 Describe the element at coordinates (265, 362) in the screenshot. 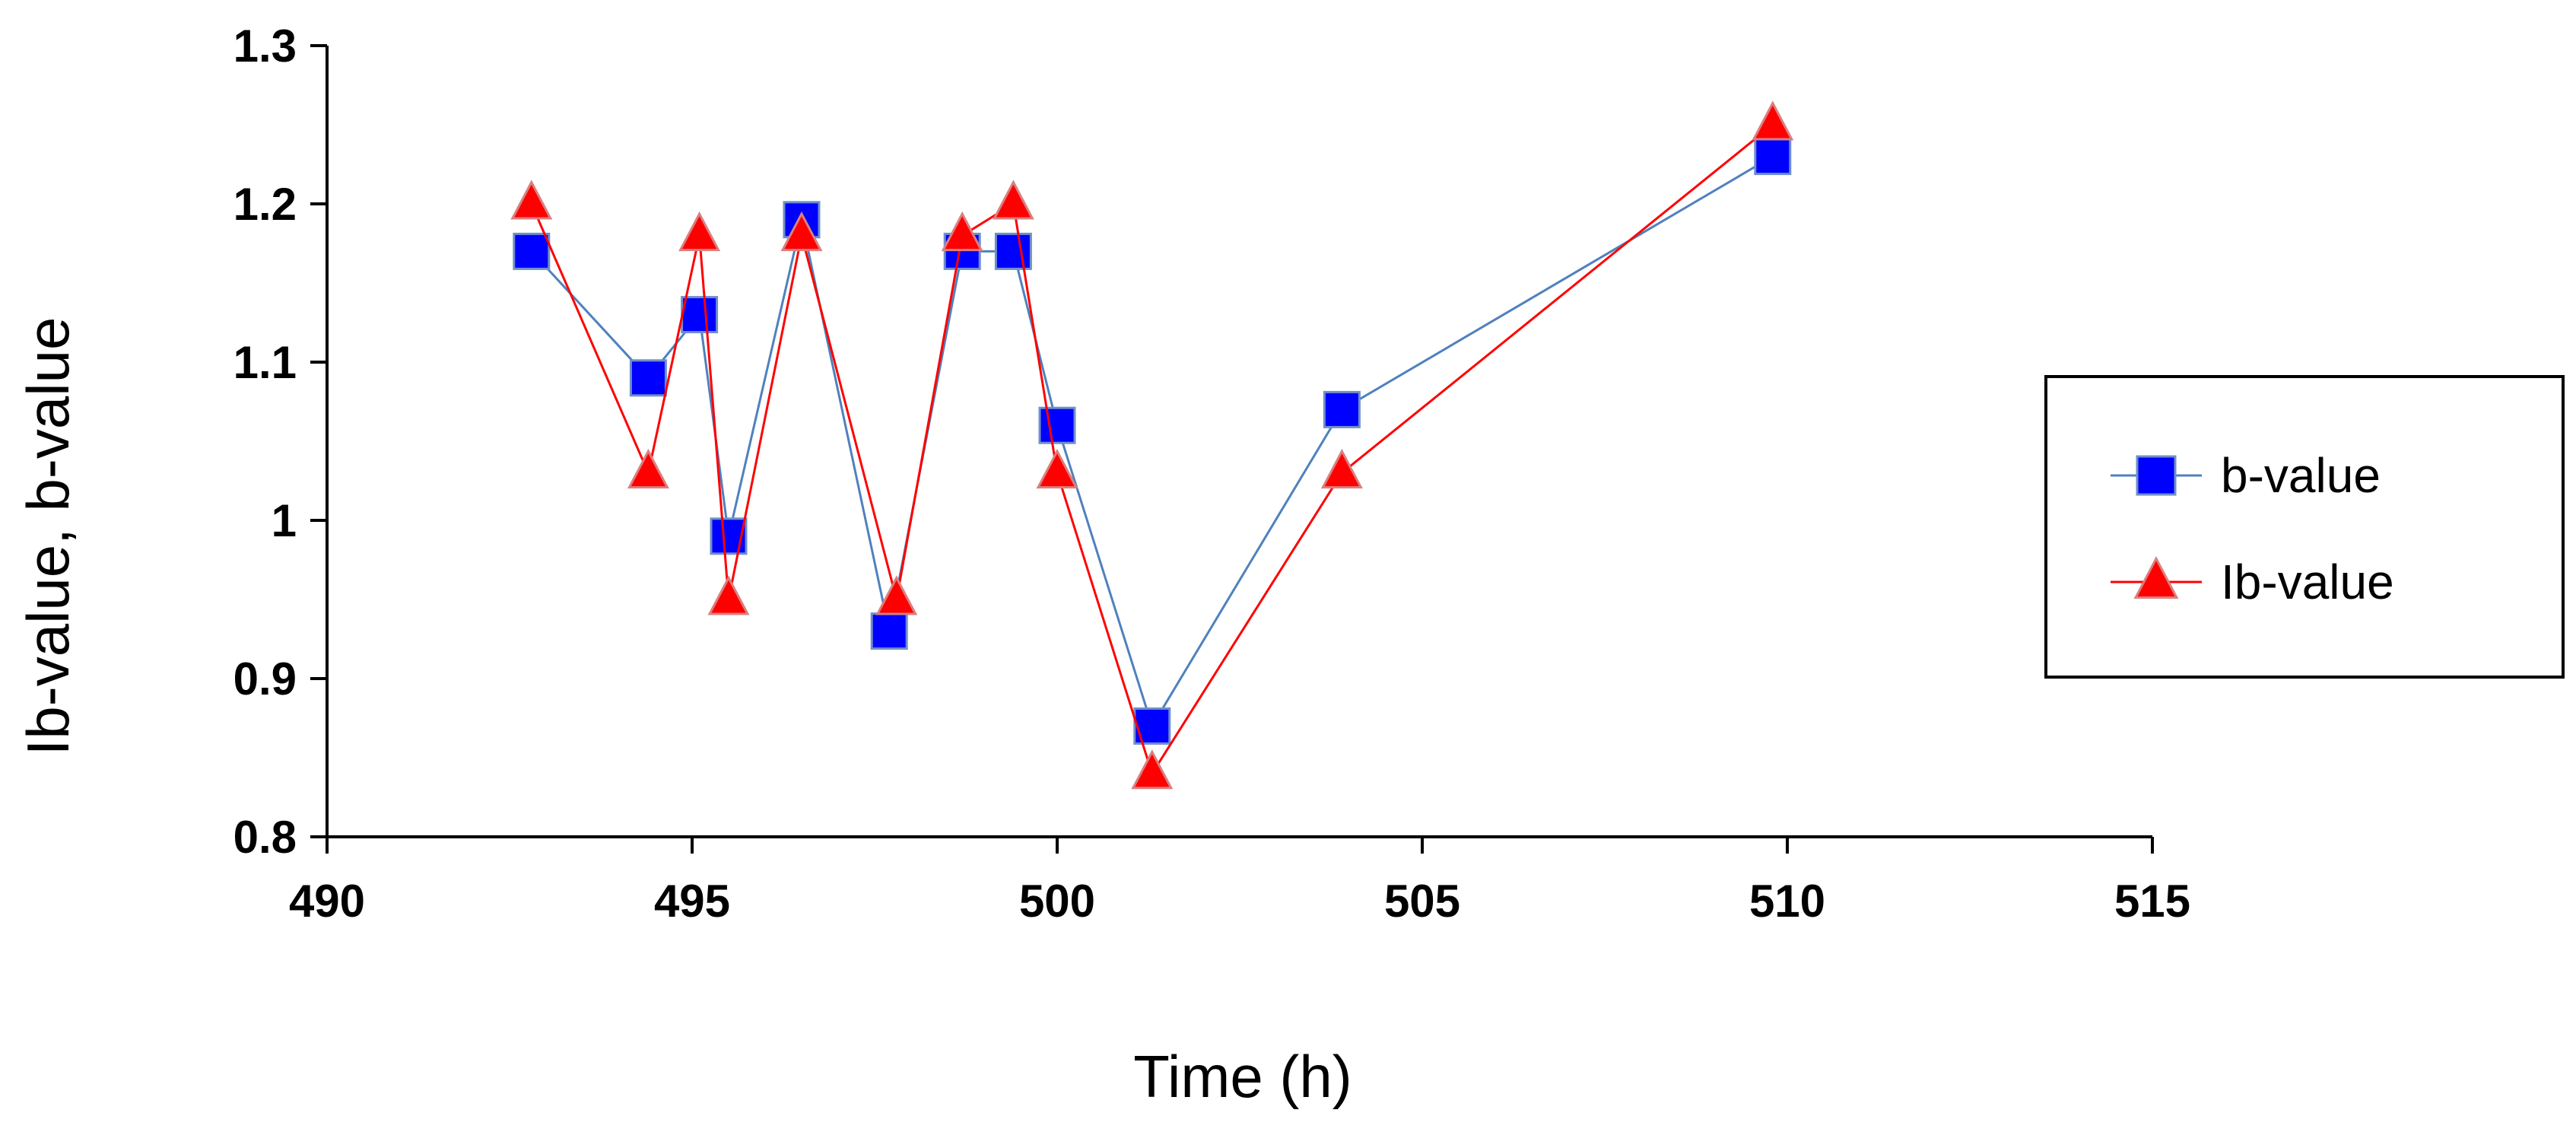

I see `y-tick-label: 1.1` at that location.